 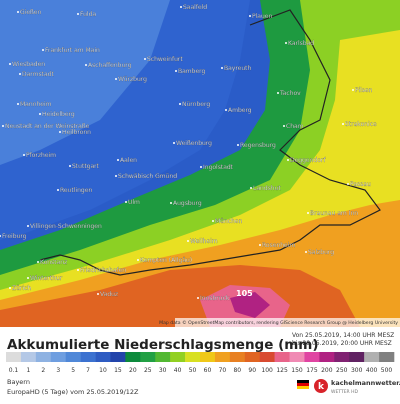 I want to click on city-label: Schweinfurt, so click(x=165, y=59).